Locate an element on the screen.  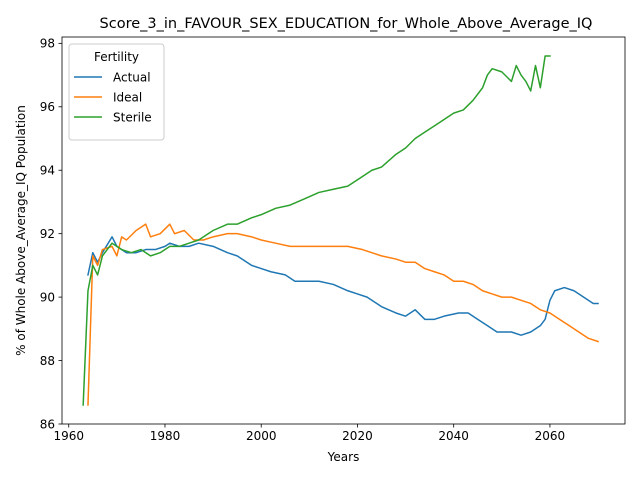
y-tick-label: 94 is located at coordinates (47, 171).